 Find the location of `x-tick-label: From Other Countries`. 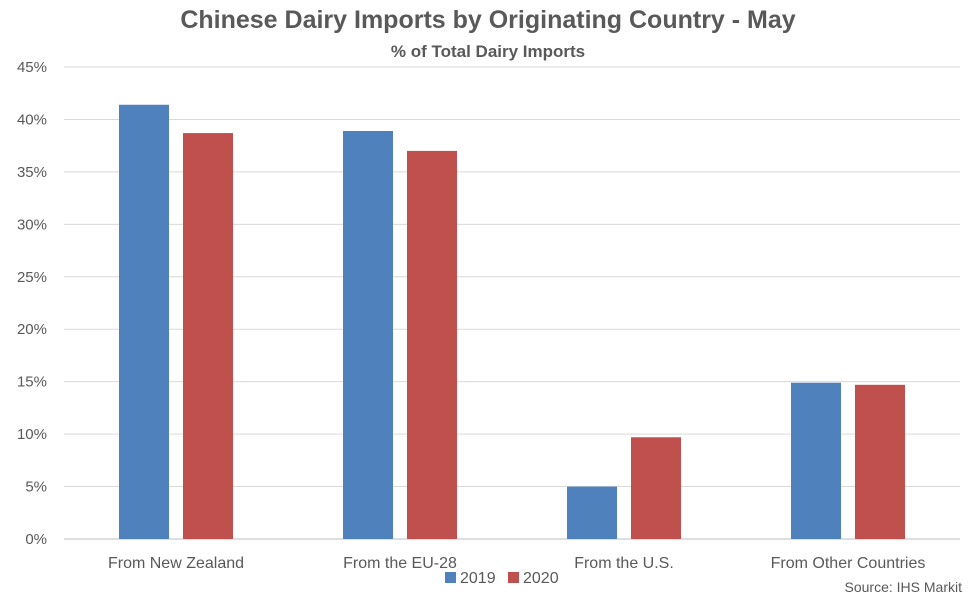

x-tick-label: From Other Countries is located at coordinates (848, 563).